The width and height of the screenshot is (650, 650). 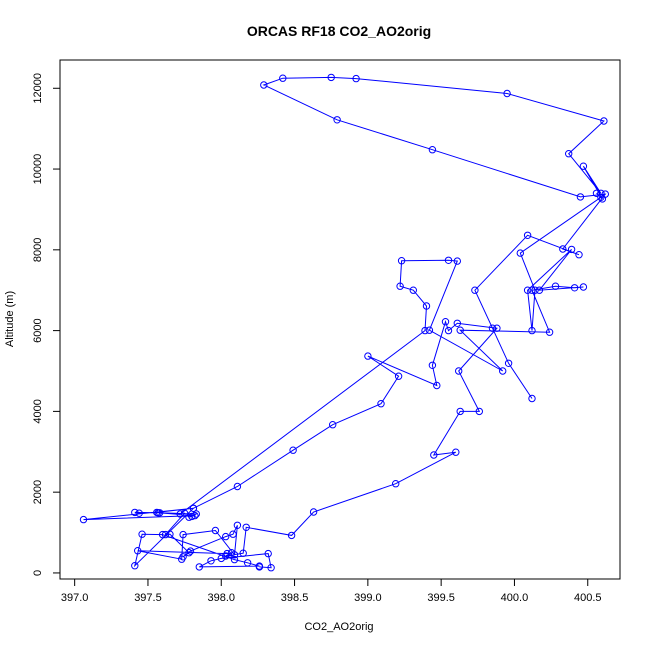 I want to click on y-tick-label: 12000, so click(x=38, y=88).